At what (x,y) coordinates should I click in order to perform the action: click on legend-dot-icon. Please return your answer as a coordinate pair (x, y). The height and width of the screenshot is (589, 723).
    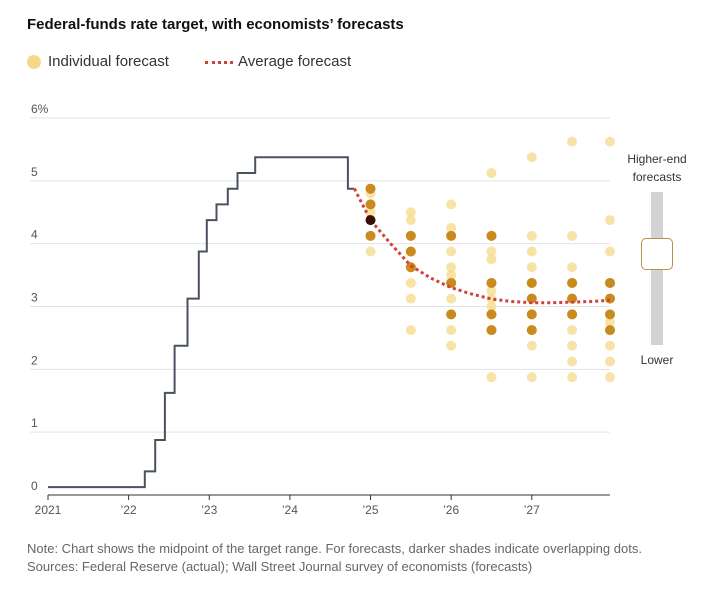
    Looking at the image, I should click on (34, 62).